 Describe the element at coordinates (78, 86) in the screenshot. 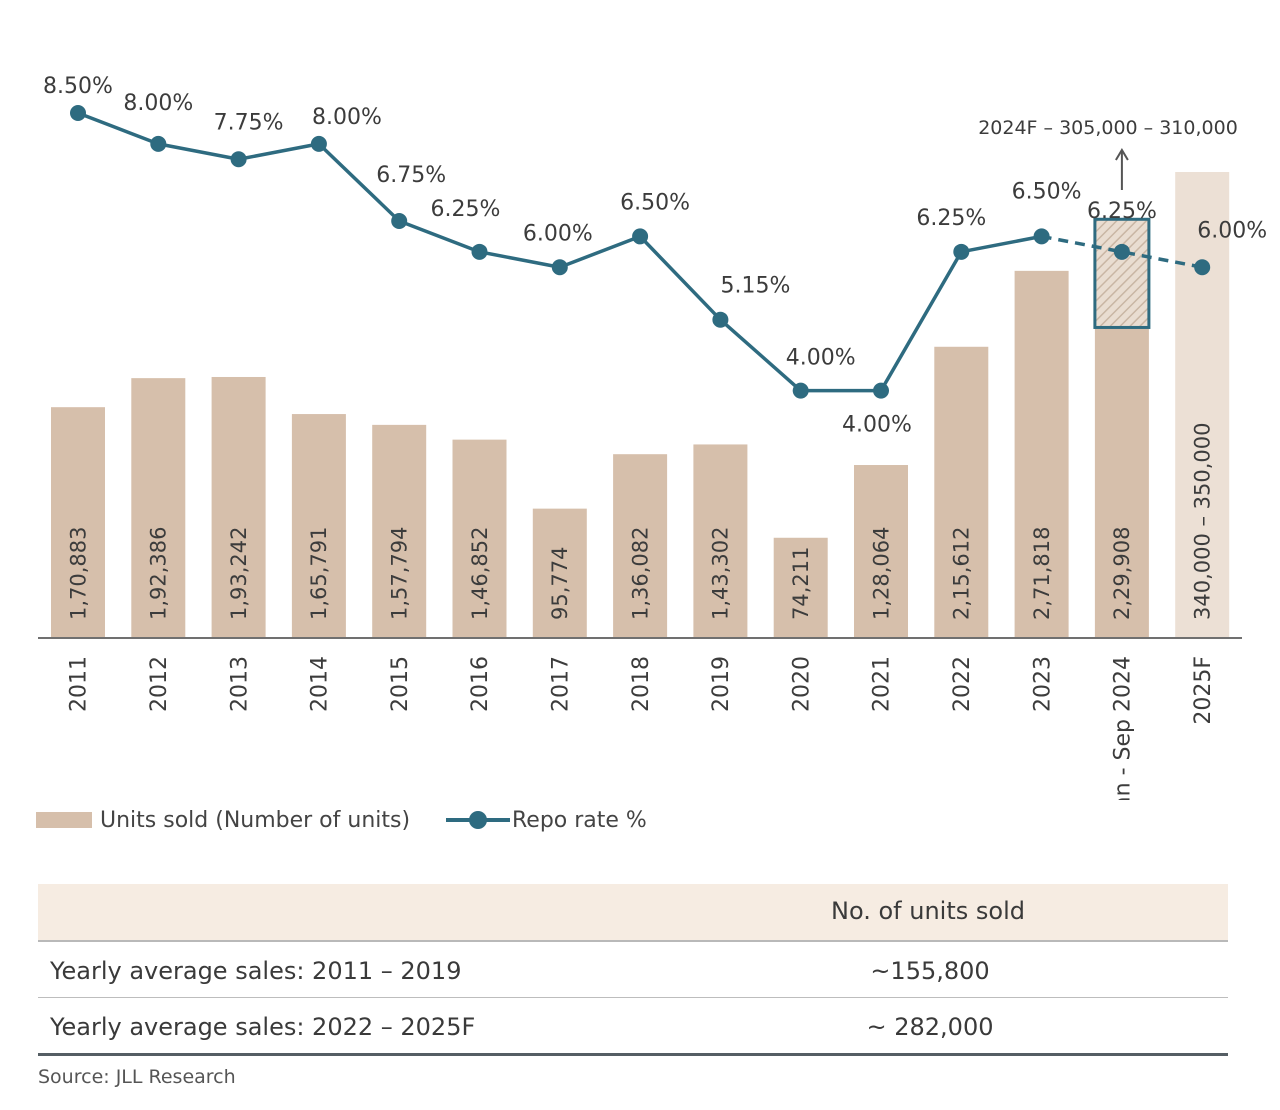

I see `repo-rate-label: 8.50%` at that location.